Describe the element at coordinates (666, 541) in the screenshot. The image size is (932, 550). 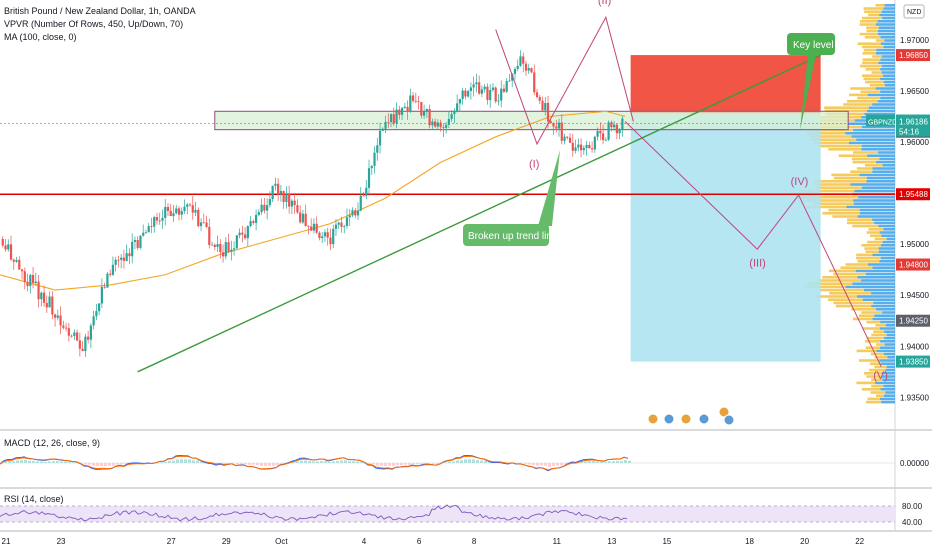
I see `date-tick-label: 15` at that location.